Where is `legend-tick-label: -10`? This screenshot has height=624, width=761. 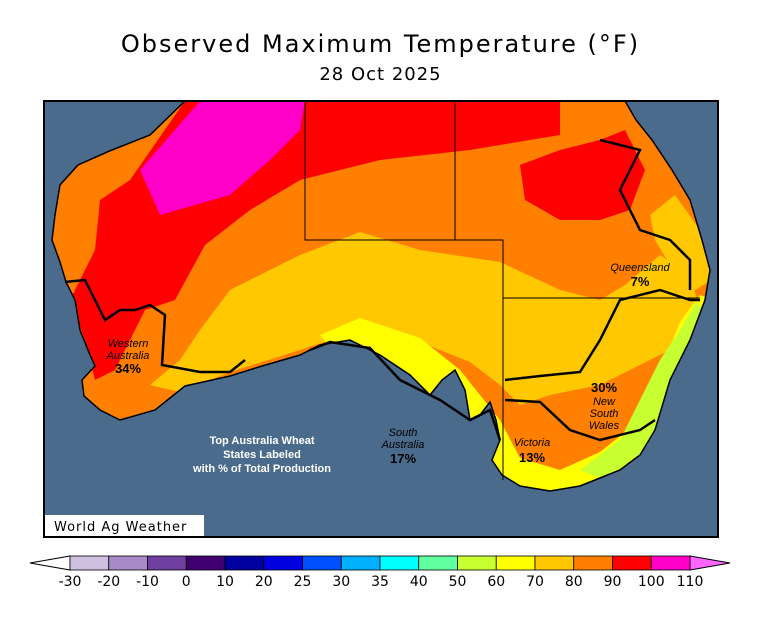
legend-tick-label: -10 is located at coordinates (147, 582).